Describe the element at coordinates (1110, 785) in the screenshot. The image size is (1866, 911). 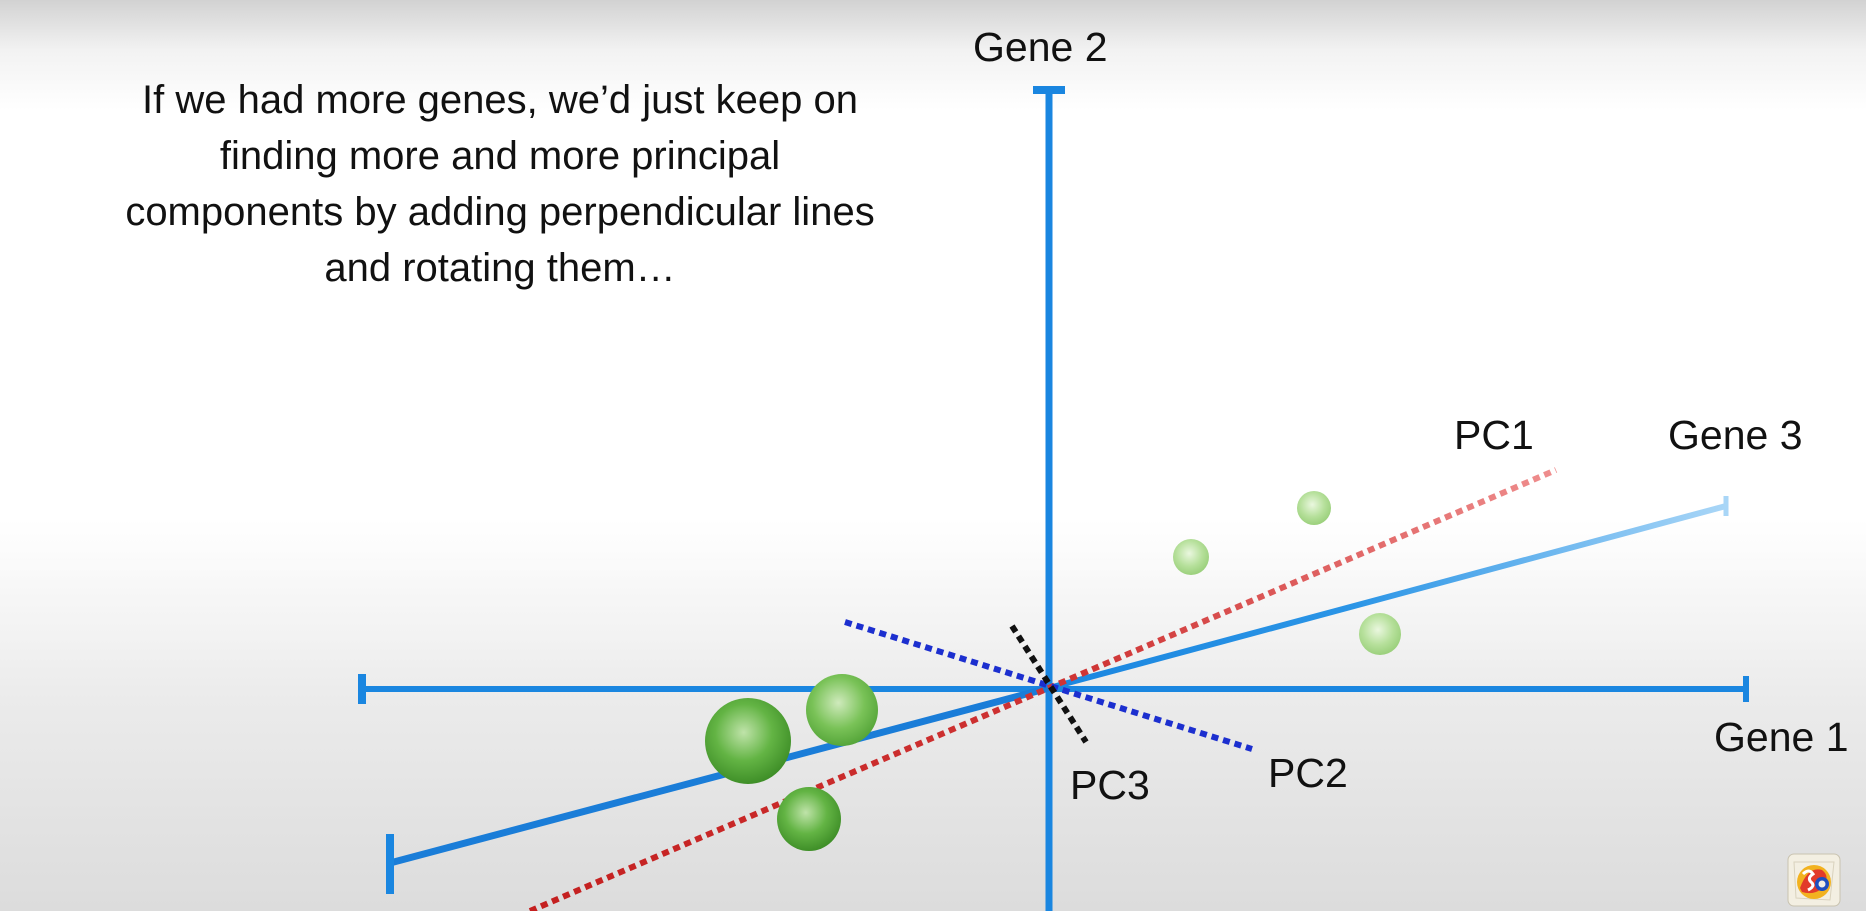
I see `pc3-label: PC3` at that location.